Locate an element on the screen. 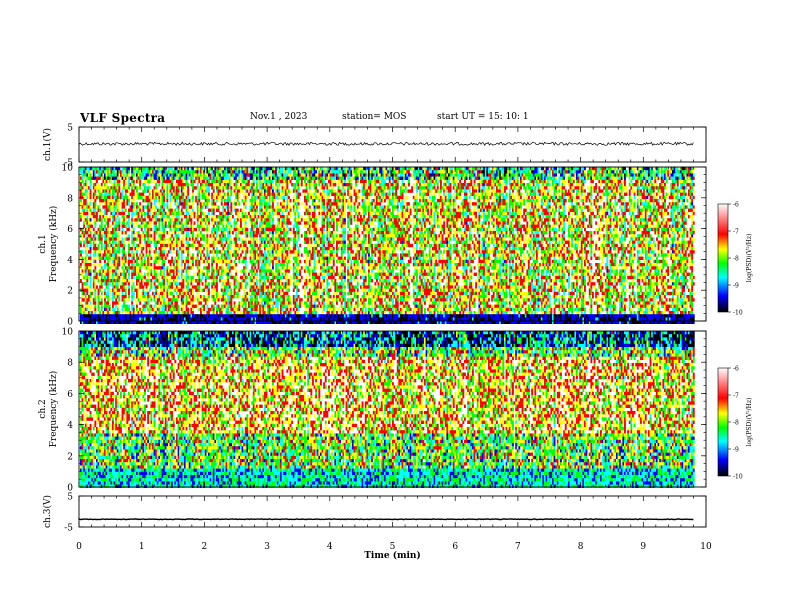  chart-title: VLF Spectra is located at coordinates (122, 118).